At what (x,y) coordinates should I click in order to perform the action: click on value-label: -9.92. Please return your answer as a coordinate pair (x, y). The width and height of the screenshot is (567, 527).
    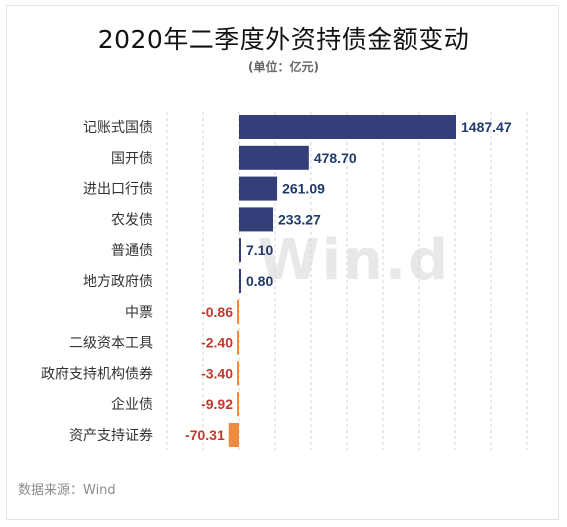
    Looking at the image, I should click on (217, 404).